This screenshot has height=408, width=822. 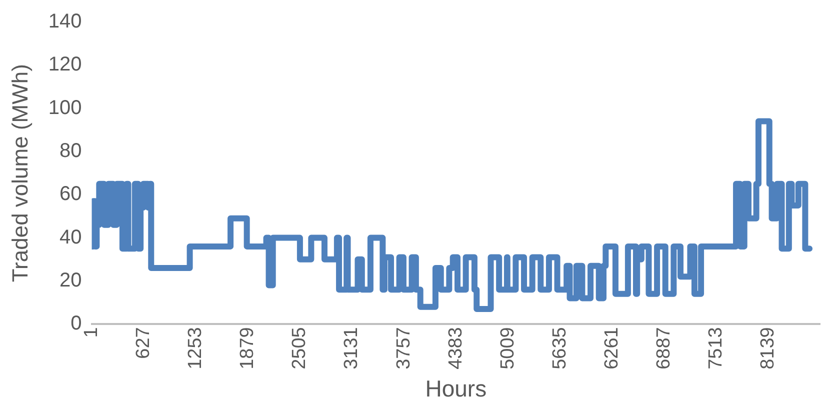 What do you see at coordinates (143, 343) in the screenshot?
I see `x-tick-label: 627` at bounding box center [143, 343].